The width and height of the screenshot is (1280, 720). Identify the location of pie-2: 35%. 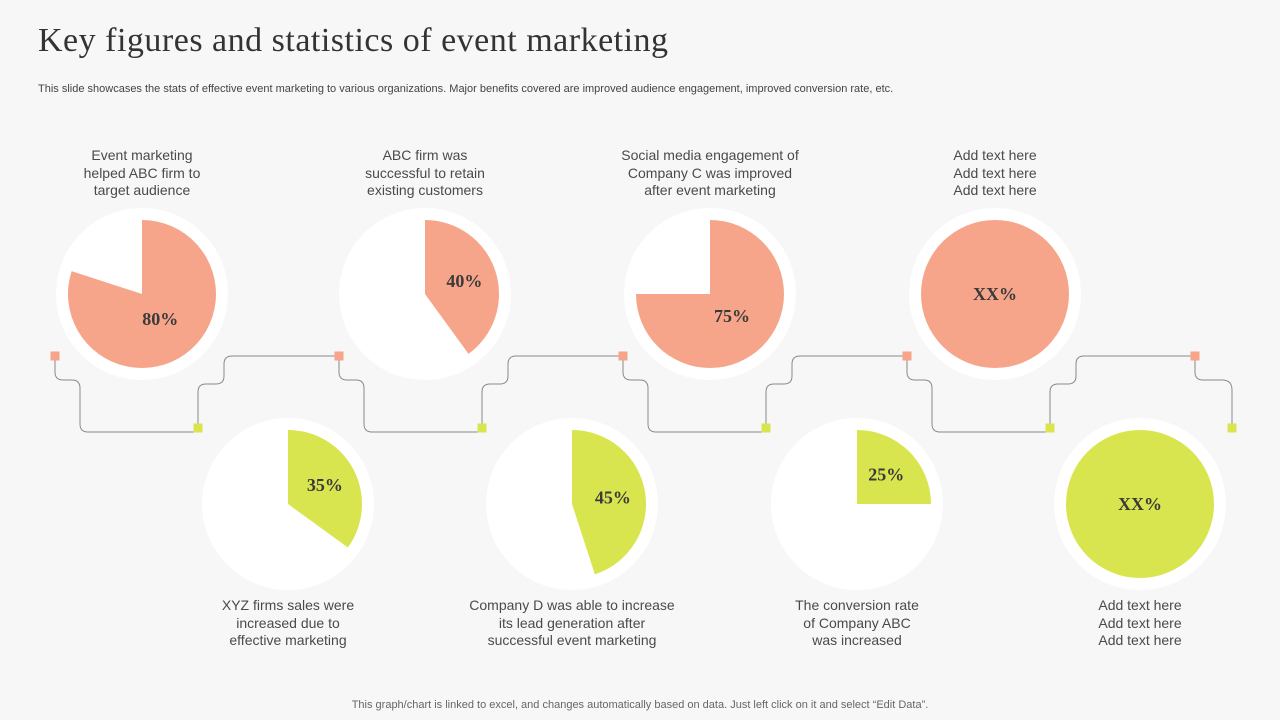
(288, 504).